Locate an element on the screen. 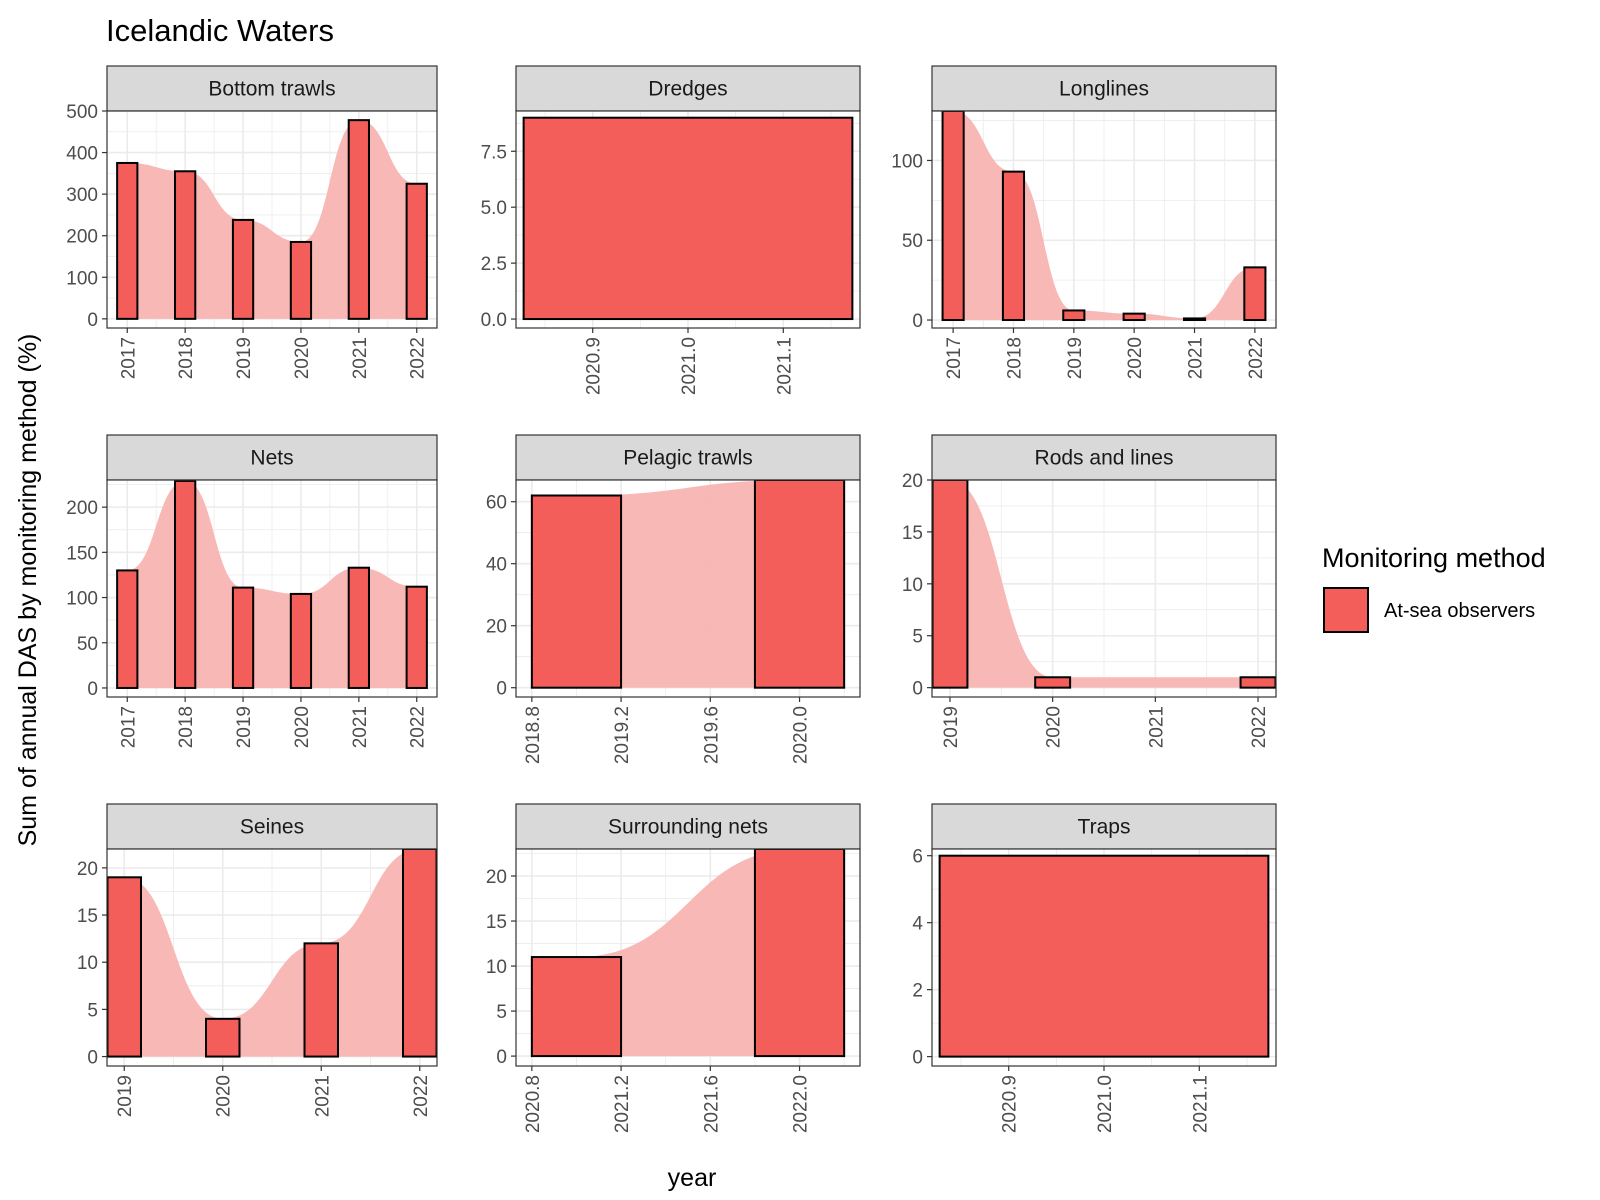  bar-nets-2018 is located at coordinates (185, 584).